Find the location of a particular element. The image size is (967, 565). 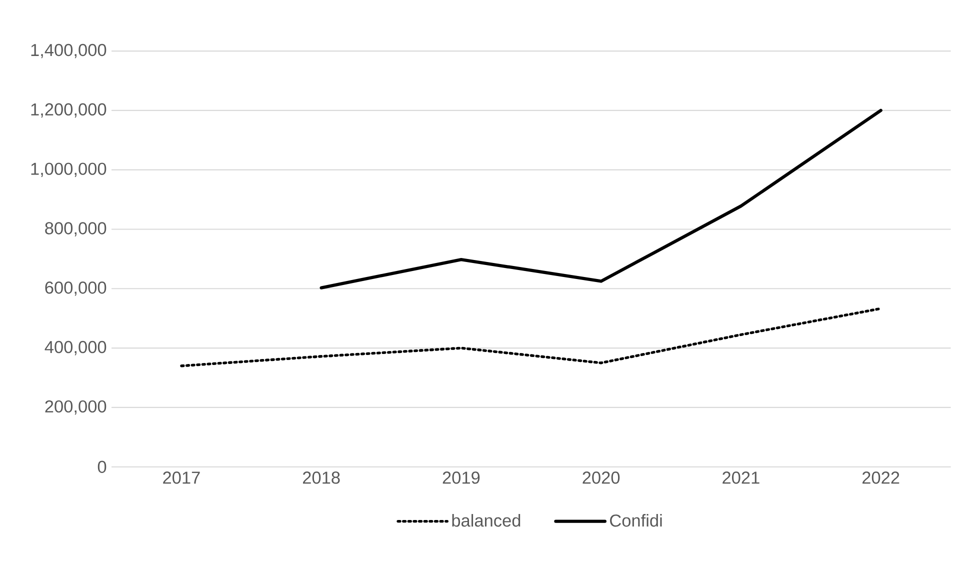

y-tick-label: 1,200,000 is located at coordinates (68, 110).